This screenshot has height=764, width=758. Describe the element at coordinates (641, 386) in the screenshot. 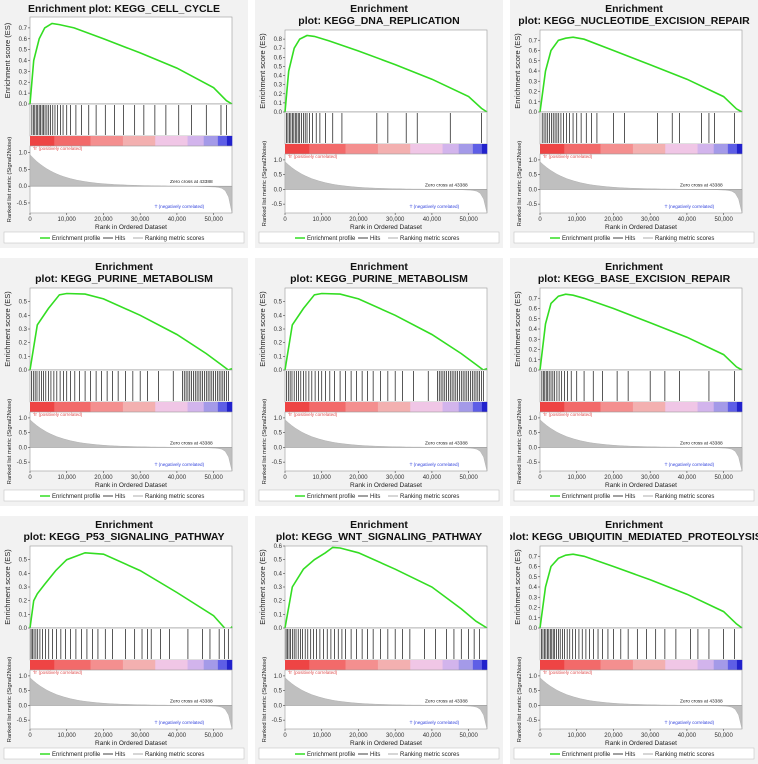

I see `hits-frame` at that location.